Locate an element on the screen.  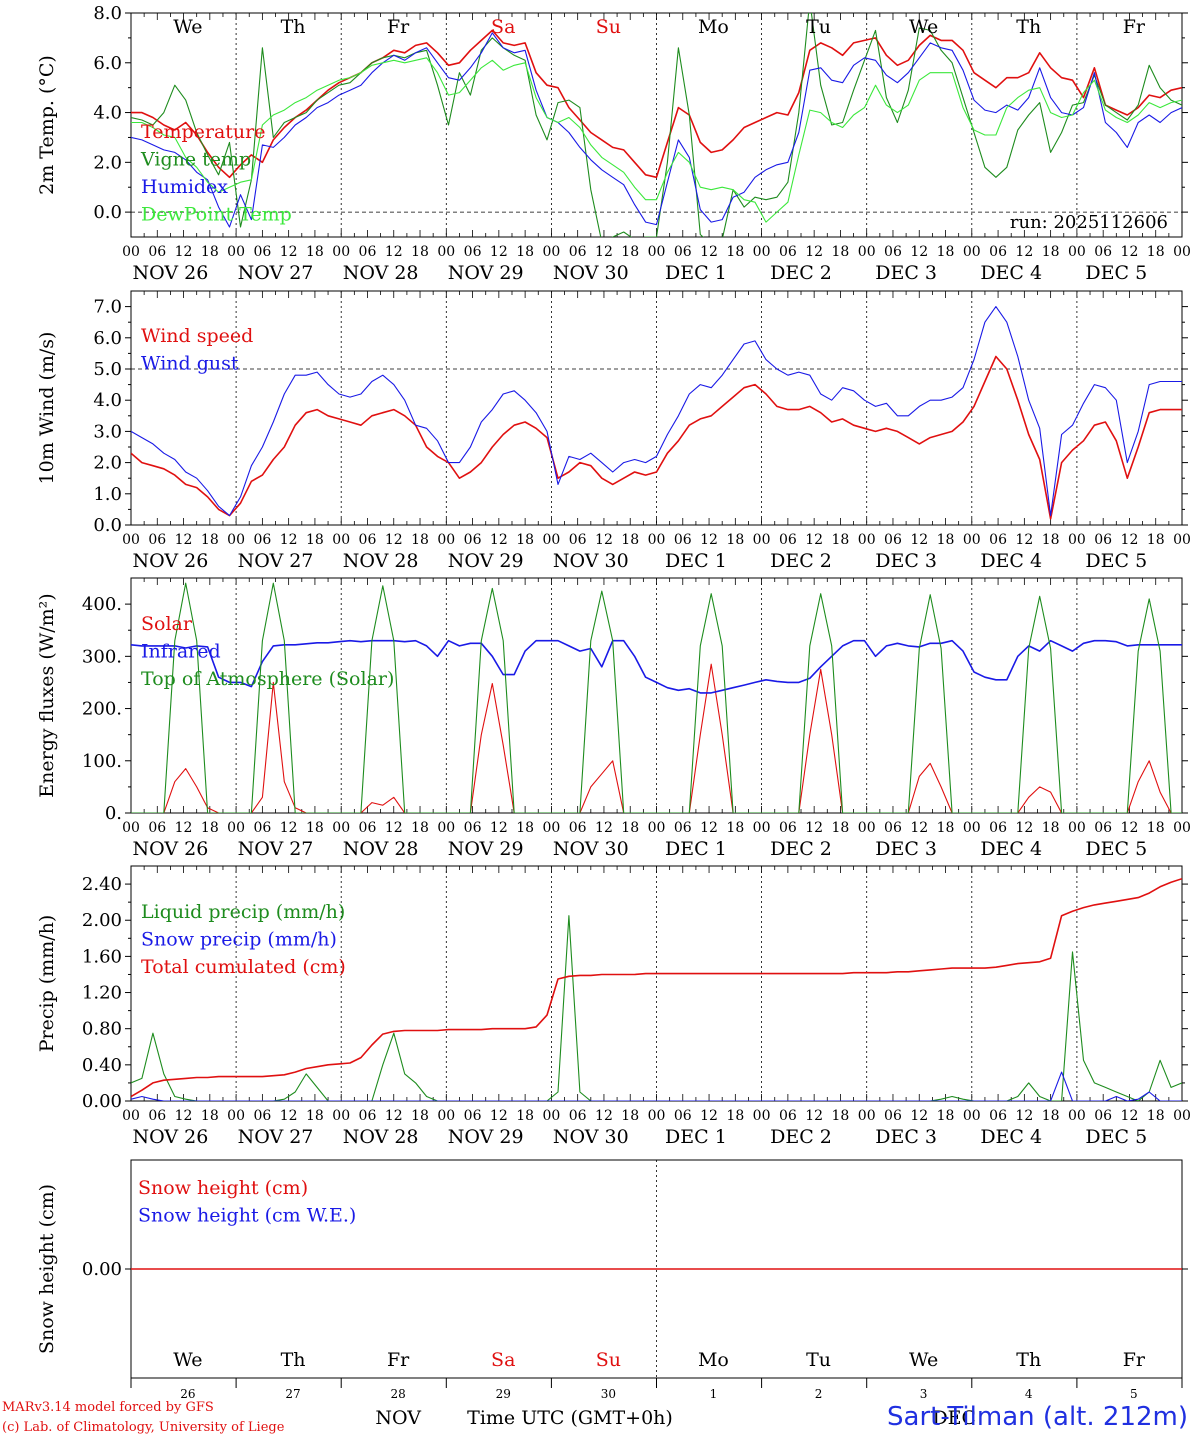
x-axis-label: Time UTC (GMT+0h) is located at coordinates (570, 1418).